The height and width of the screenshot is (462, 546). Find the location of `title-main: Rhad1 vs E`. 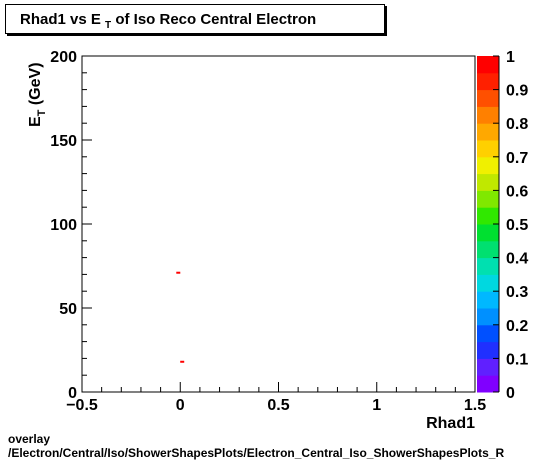

title-main: Rhad1 vs E is located at coordinates (60, 19).